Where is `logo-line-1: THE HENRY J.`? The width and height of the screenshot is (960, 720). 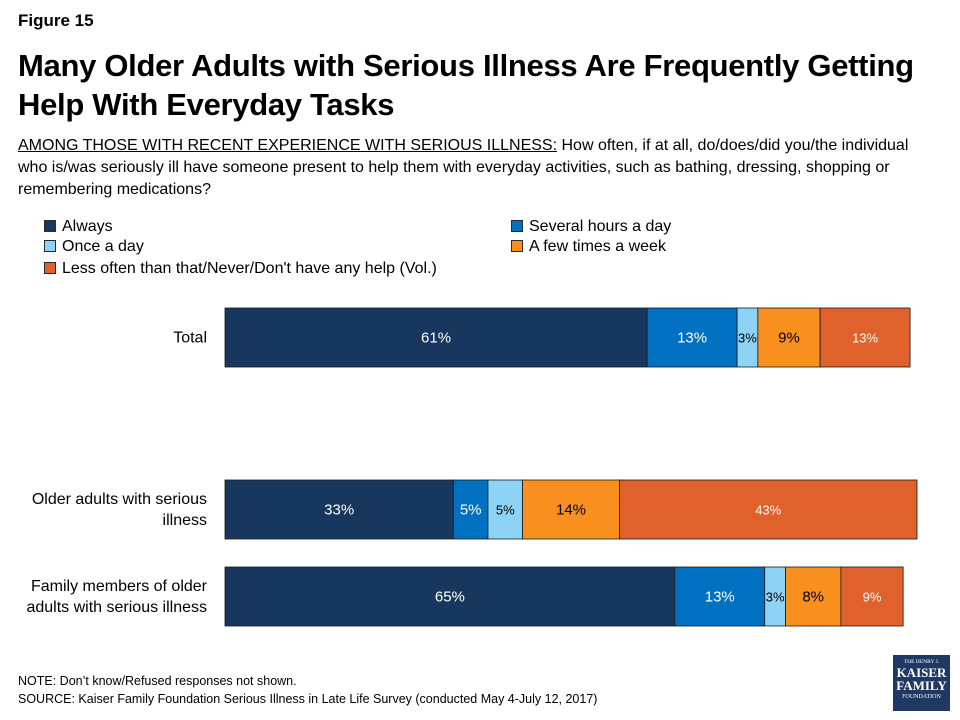
logo-line-1: THE HENRY J. is located at coordinates (921, 662).